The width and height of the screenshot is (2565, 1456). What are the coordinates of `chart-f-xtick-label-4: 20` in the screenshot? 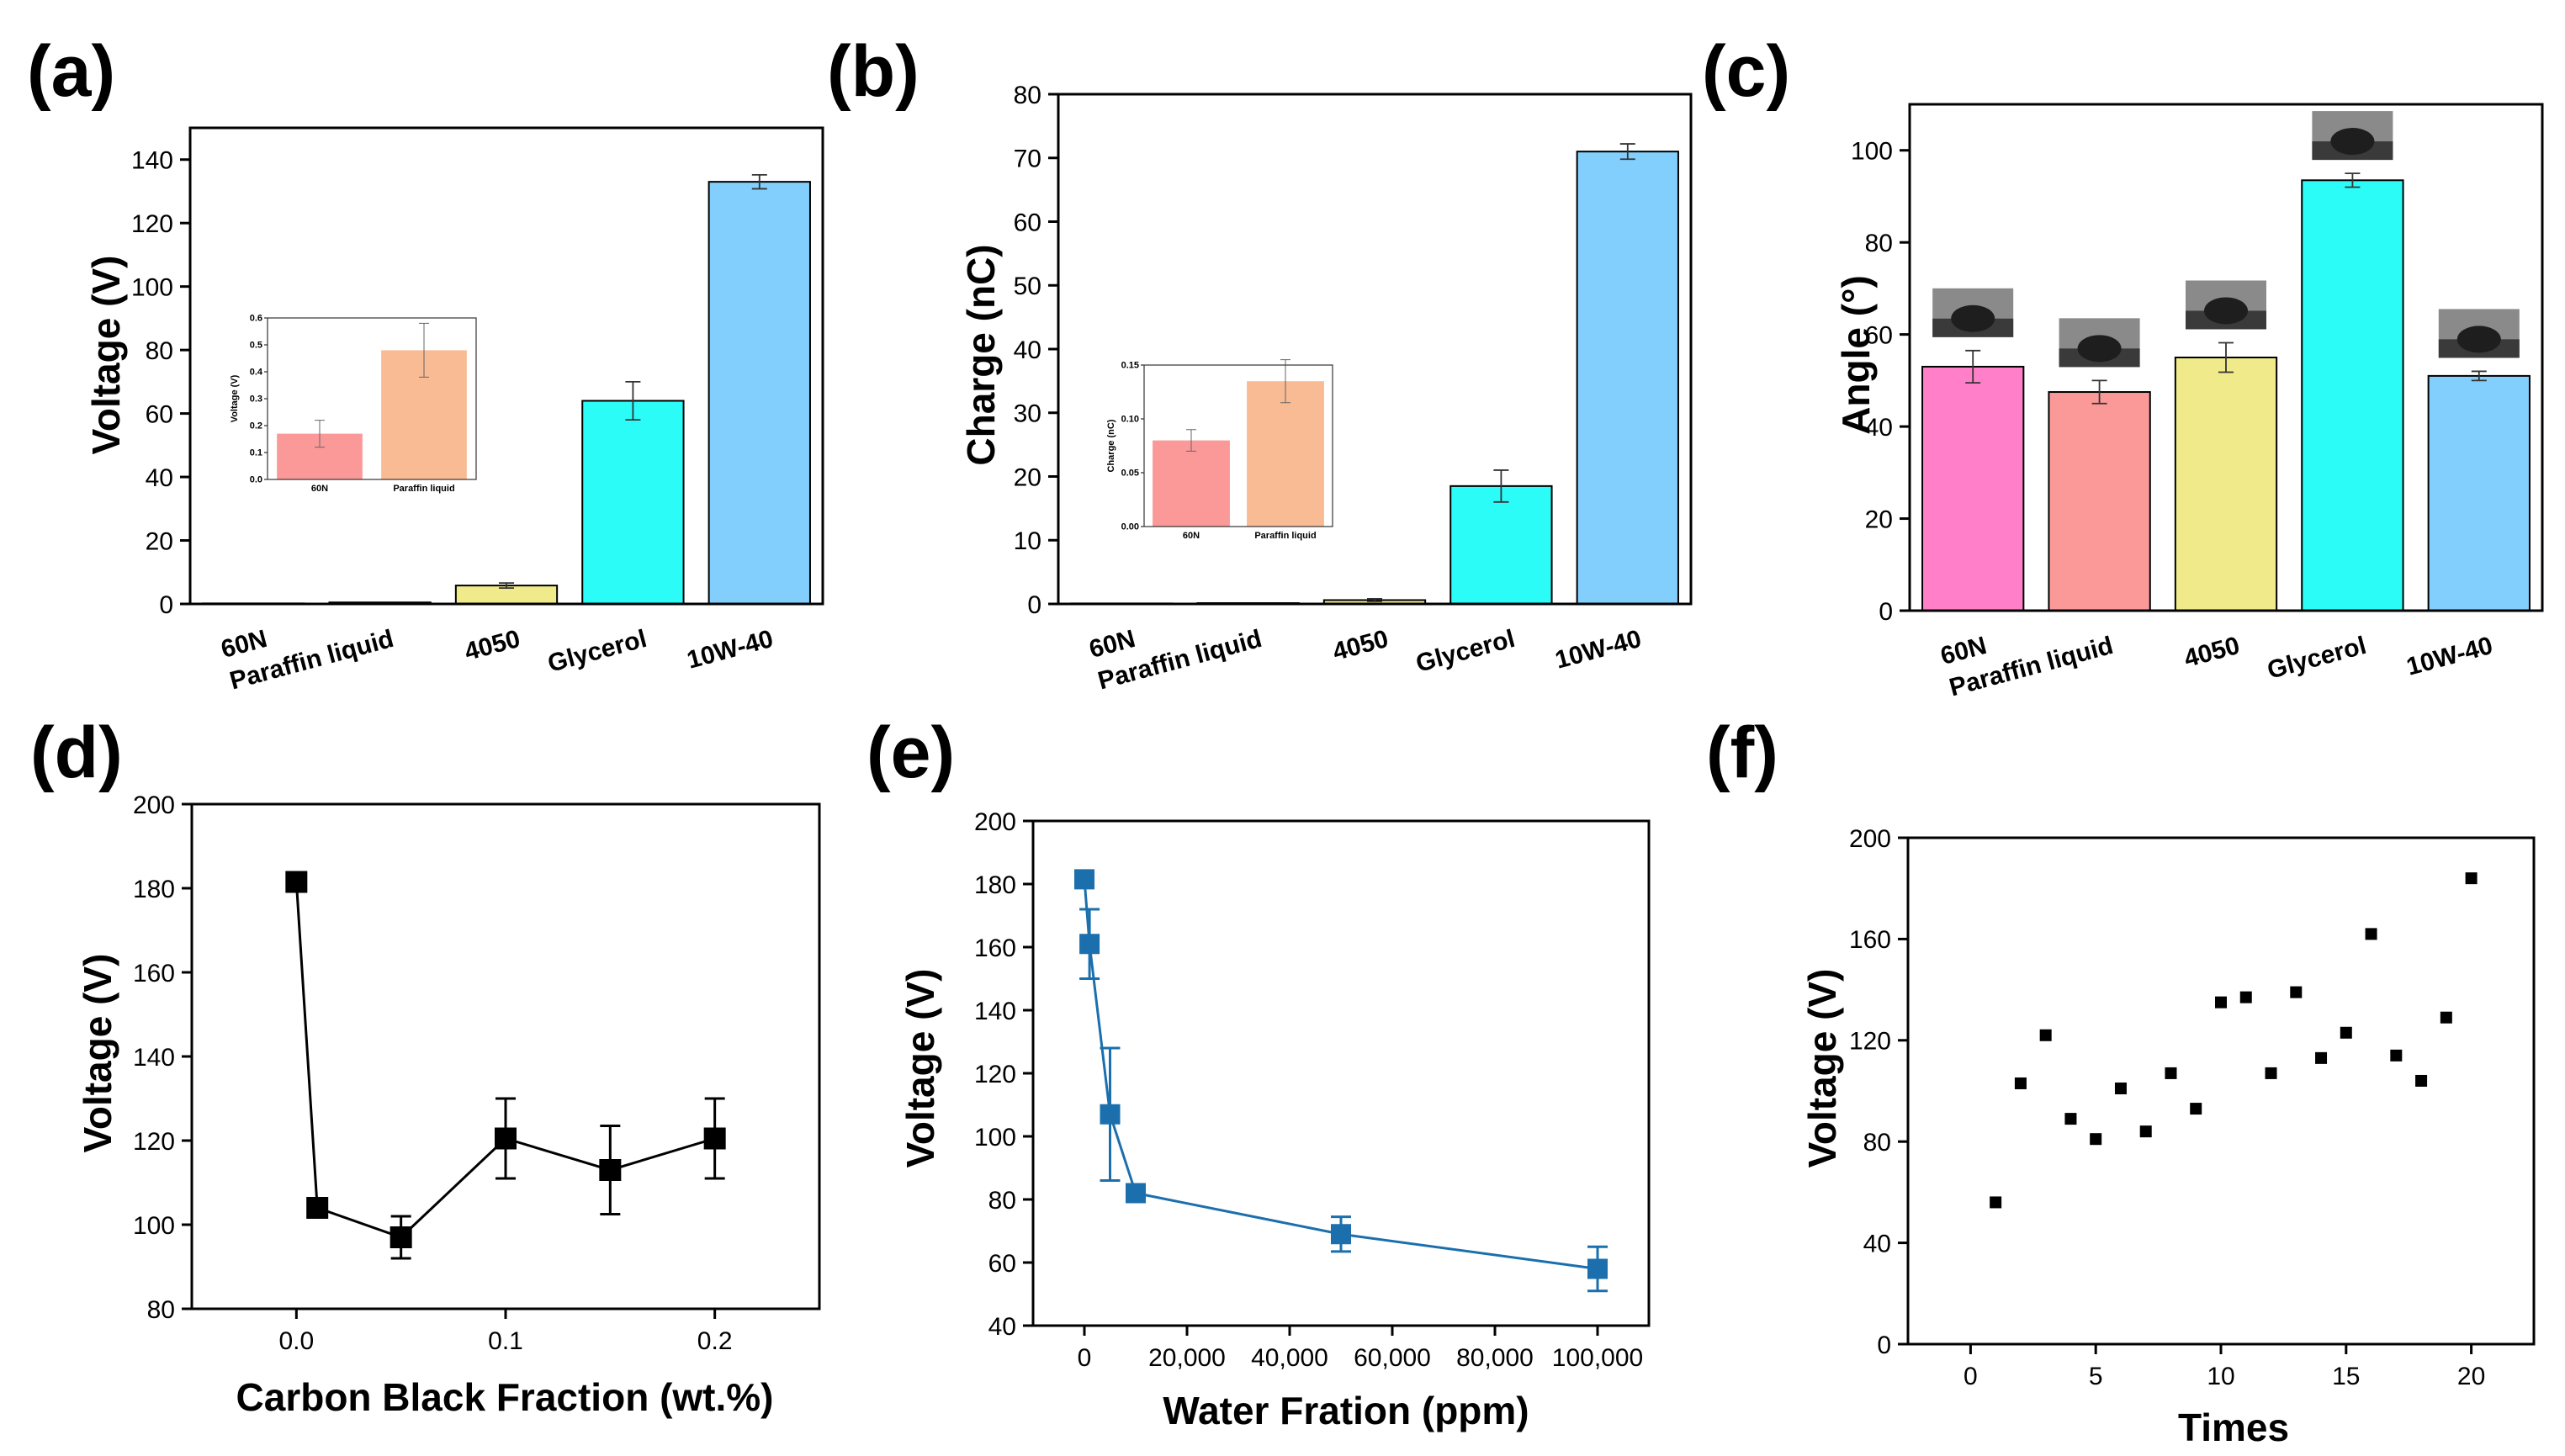 It's located at (2471, 1376).